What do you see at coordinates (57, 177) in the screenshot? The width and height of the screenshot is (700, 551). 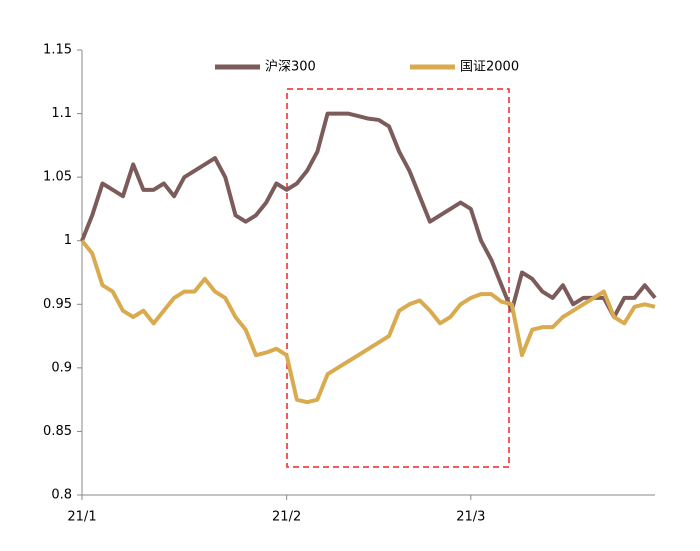 I see `y-tick-label: 1.05` at bounding box center [57, 177].